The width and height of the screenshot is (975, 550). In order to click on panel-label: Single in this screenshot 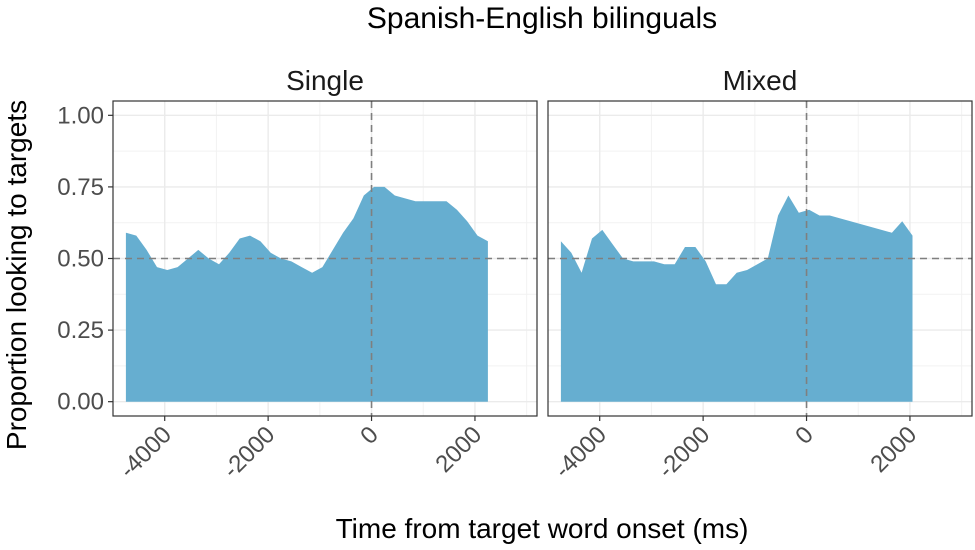, I will do `click(325, 80)`.